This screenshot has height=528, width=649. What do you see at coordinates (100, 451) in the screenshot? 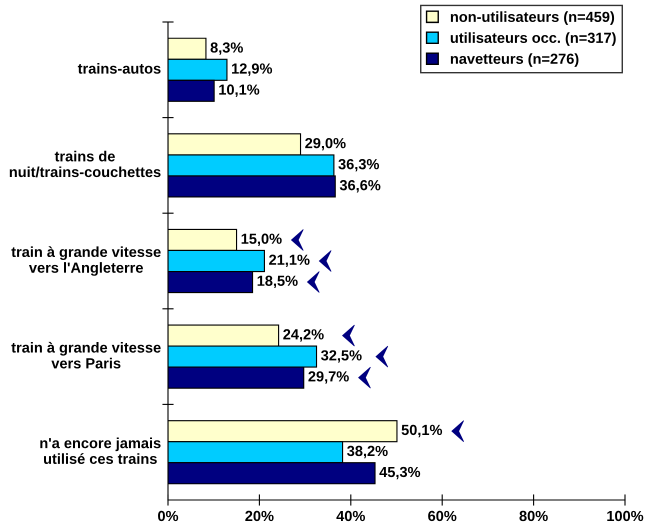
I see `y-tick-label: n'a encore jamais utilisé ces trains` at bounding box center [100, 451].